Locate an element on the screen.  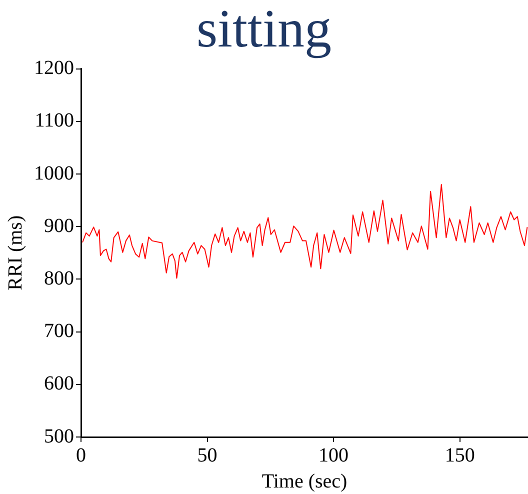
x-tick-label: 150 is located at coordinates (459, 455).